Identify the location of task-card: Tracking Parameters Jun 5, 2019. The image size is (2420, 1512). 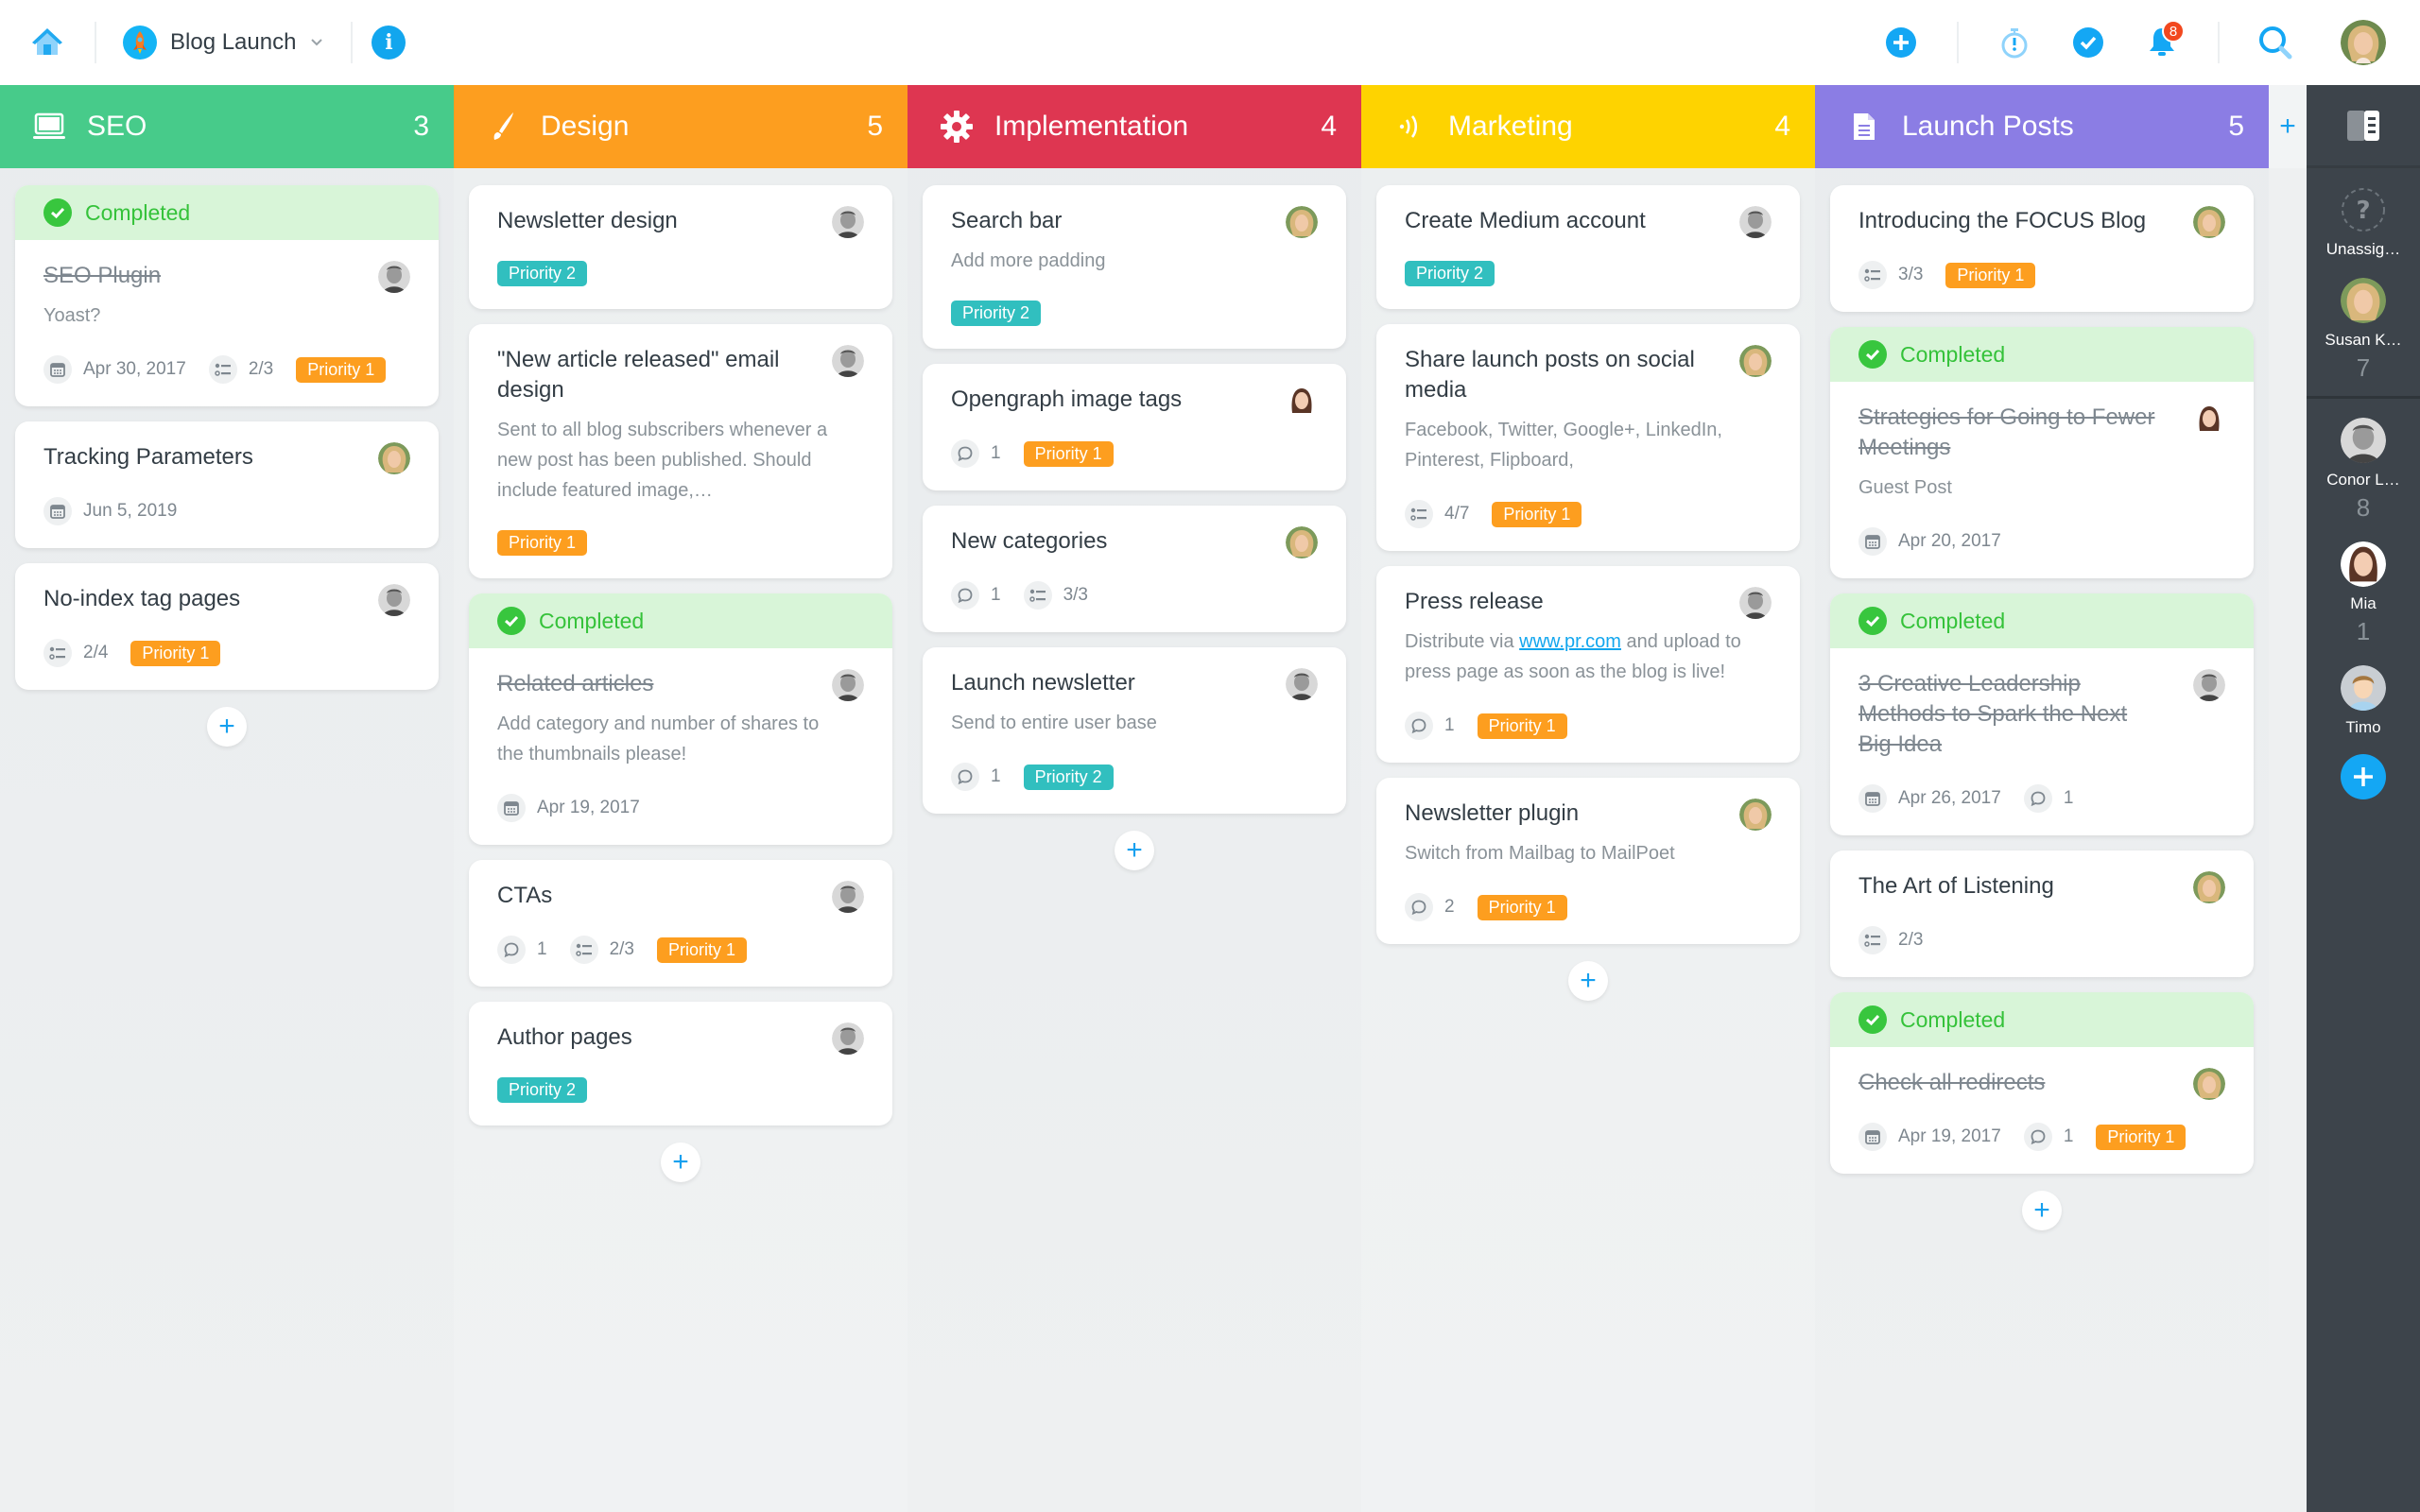
(227, 484).